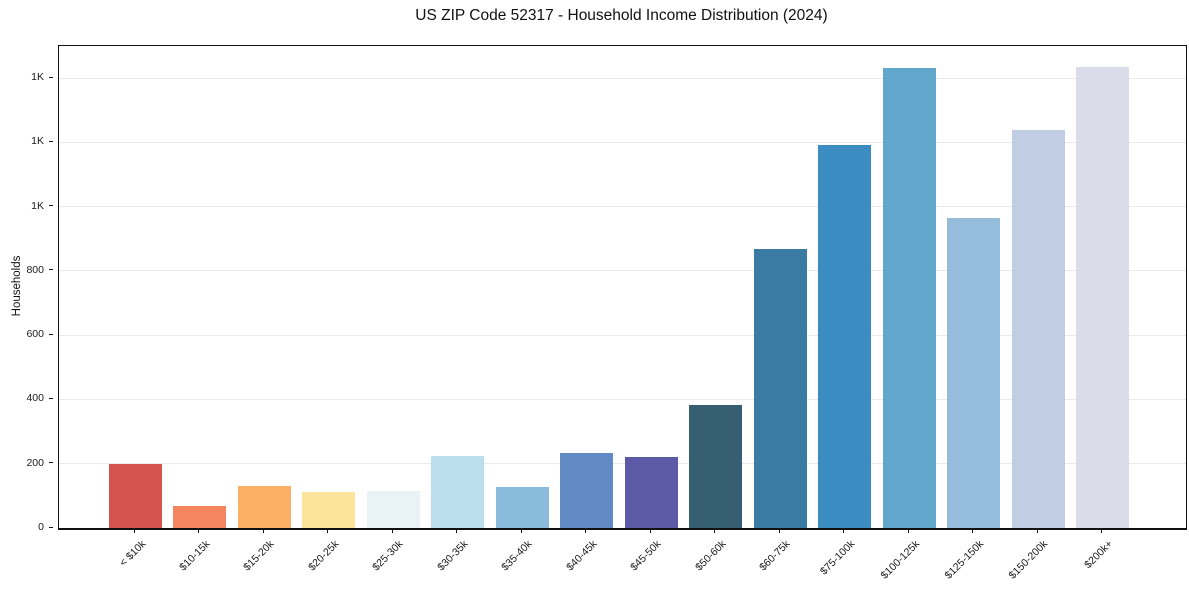 This screenshot has height=590, width=1189. Describe the element at coordinates (964, 560) in the screenshot. I see `x-tick-label: $125-150k` at that location.